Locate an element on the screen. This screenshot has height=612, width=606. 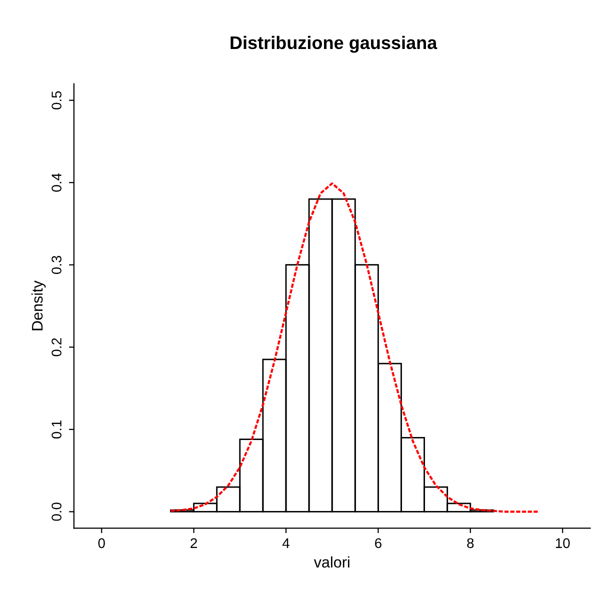
y-tick-label: 0.3 is located at coordinates (57, 265).